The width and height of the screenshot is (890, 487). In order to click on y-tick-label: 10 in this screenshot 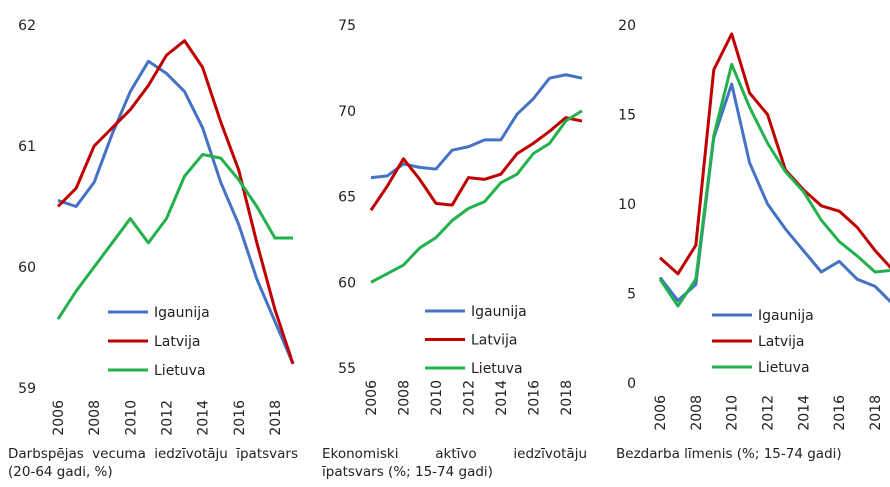, I will do `click(627, 205)`.